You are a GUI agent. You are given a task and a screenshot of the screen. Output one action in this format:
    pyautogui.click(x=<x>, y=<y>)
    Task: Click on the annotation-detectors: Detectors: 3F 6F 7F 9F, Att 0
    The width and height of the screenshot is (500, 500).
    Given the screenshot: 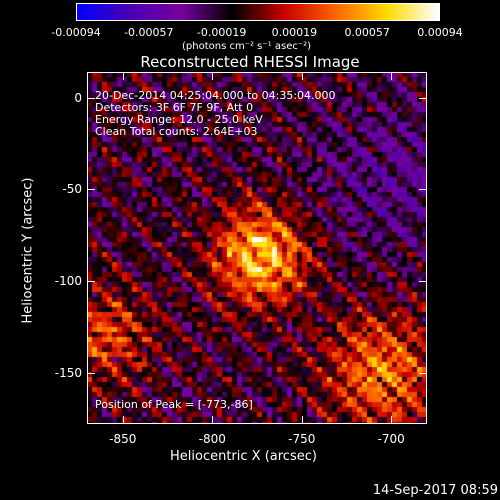 What is the action you would take?
    pyautogui.click(x=174, y=107)
    